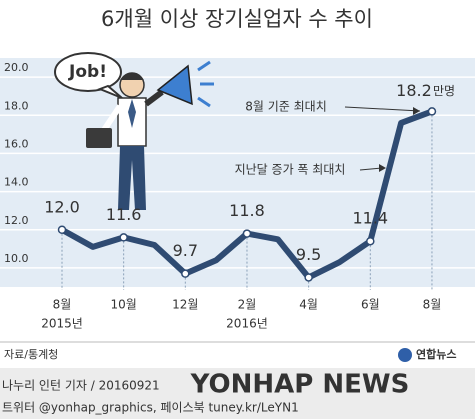 The image size is (475, 419). I want to click on speech-bubble, so click(88, 72).